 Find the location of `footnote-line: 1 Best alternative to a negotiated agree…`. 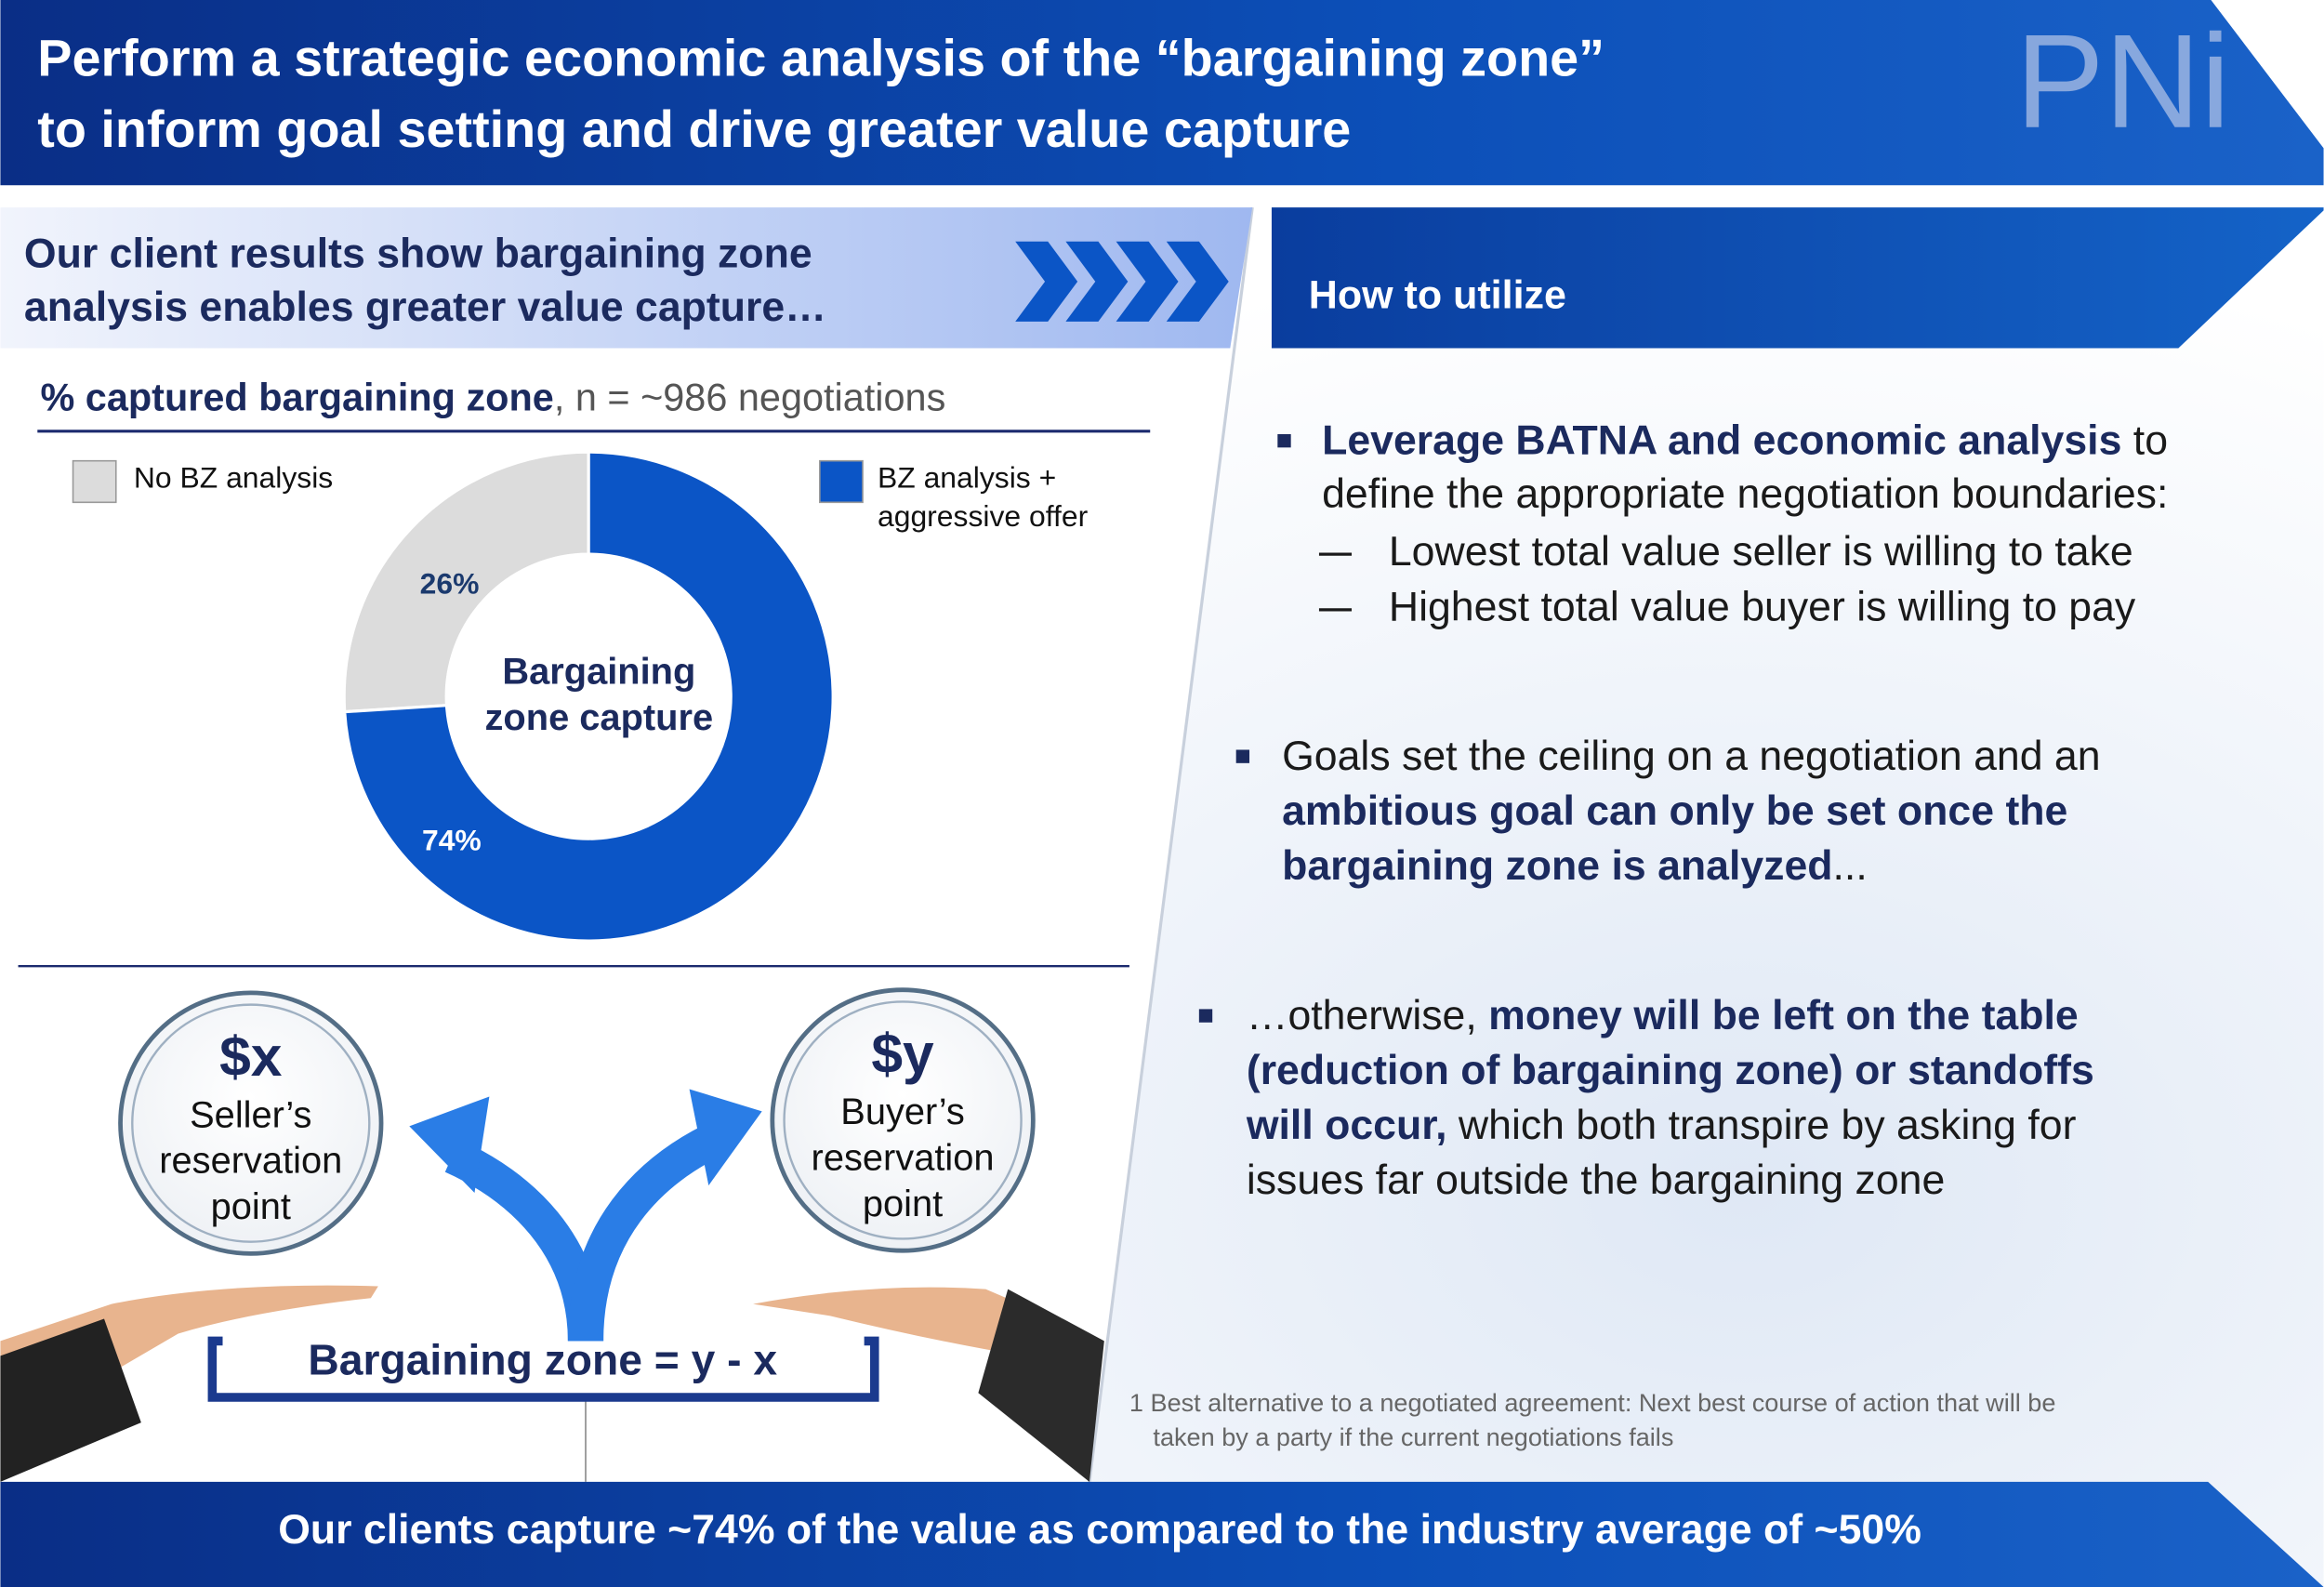

footnote-line: 1 Best alternative to a negotiated agree… is located at coordinates (1592, 1402).